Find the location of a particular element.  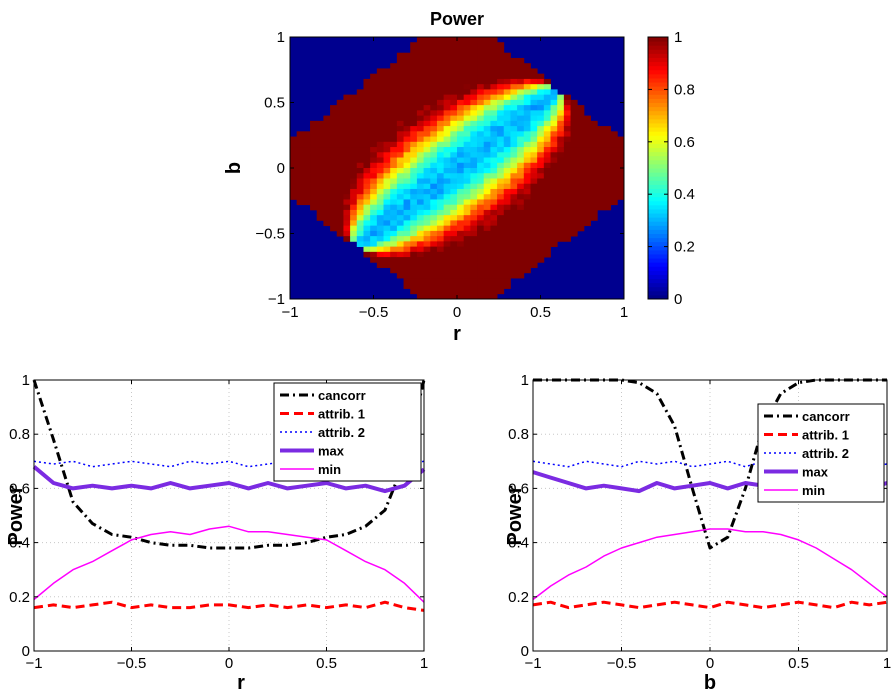

line-chart-1-x-tick-label: −0.5 is located at coordinates (132, 663).